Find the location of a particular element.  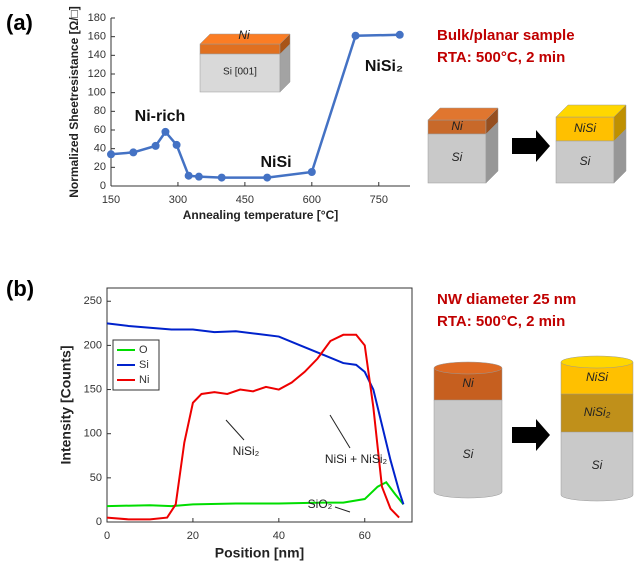

data-line is located at coordinates (255, 494).